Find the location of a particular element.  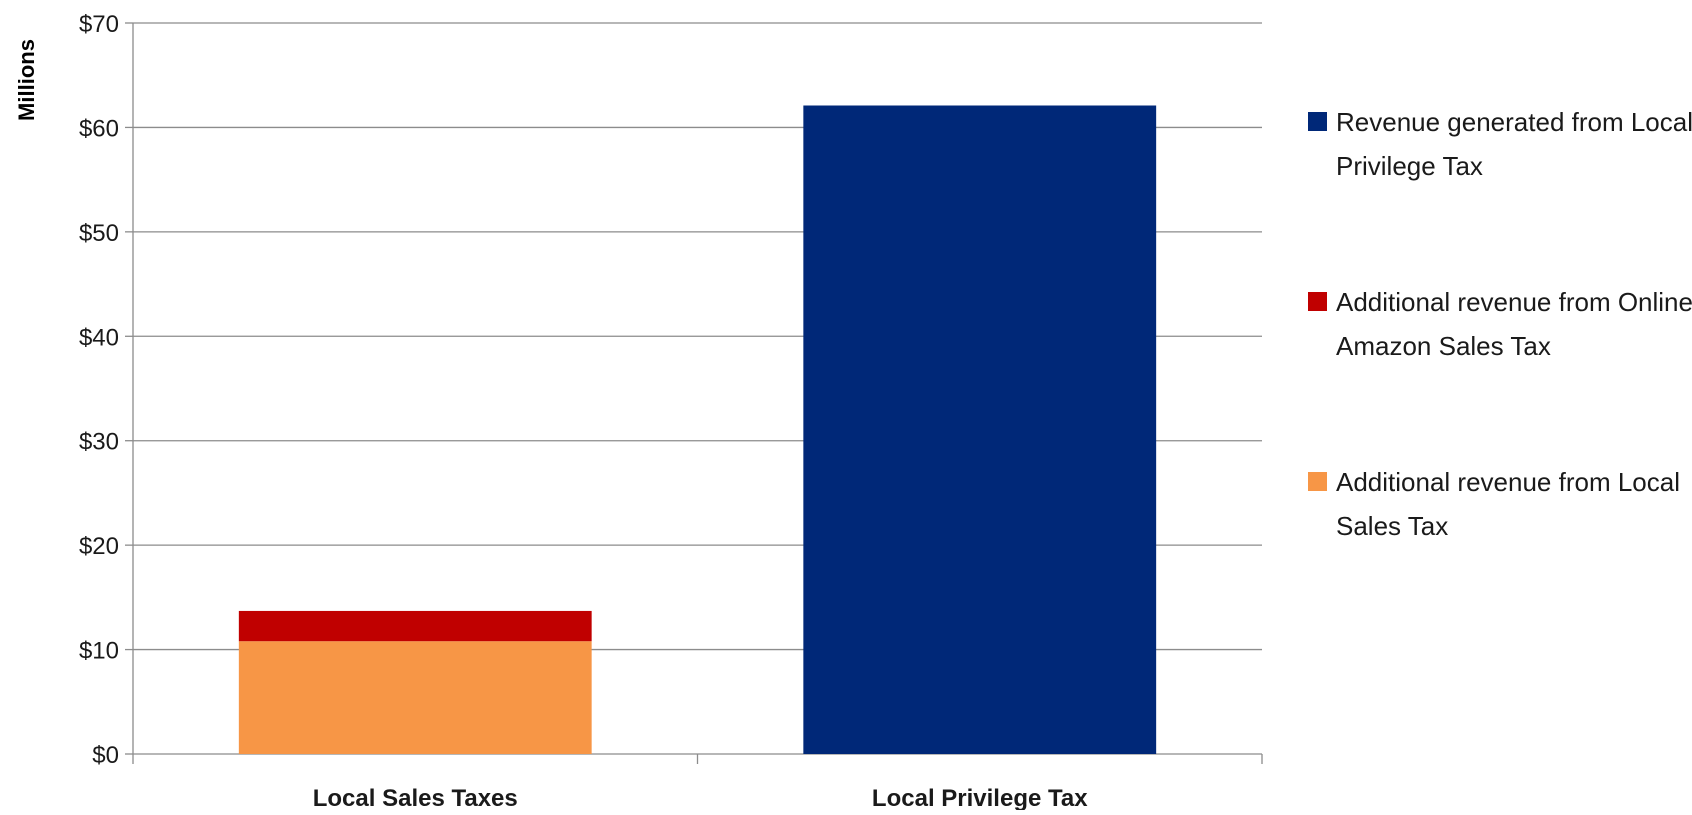

legend-item: Additional revenue from Local Sales Tax is located at coordinates (1498, 504).